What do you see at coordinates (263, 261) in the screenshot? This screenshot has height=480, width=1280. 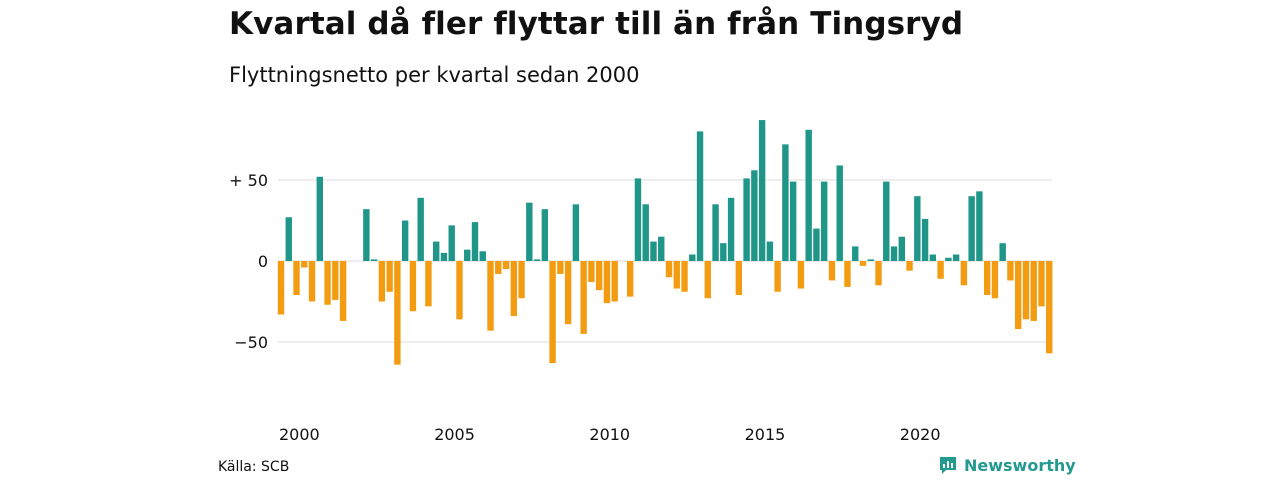 I see `y-tick-label: 0` at bounding box center [263, 261].